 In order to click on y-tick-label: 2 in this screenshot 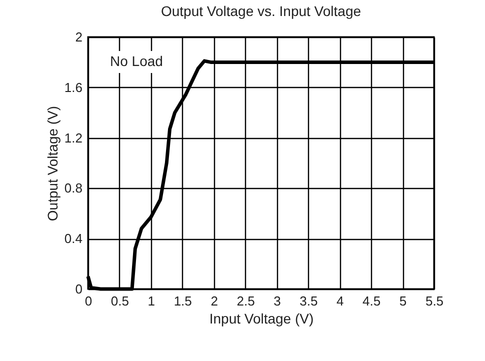, I will do `click(78, 37)`.